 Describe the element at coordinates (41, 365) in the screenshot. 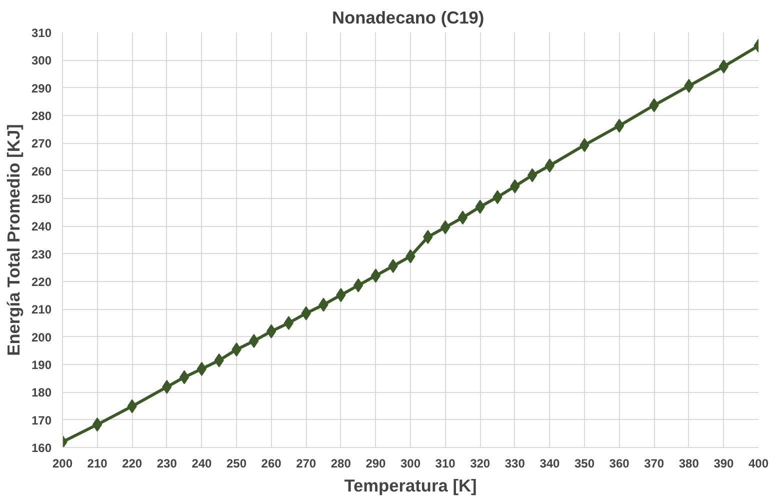

I see `y-tick-label: 190` at that location.